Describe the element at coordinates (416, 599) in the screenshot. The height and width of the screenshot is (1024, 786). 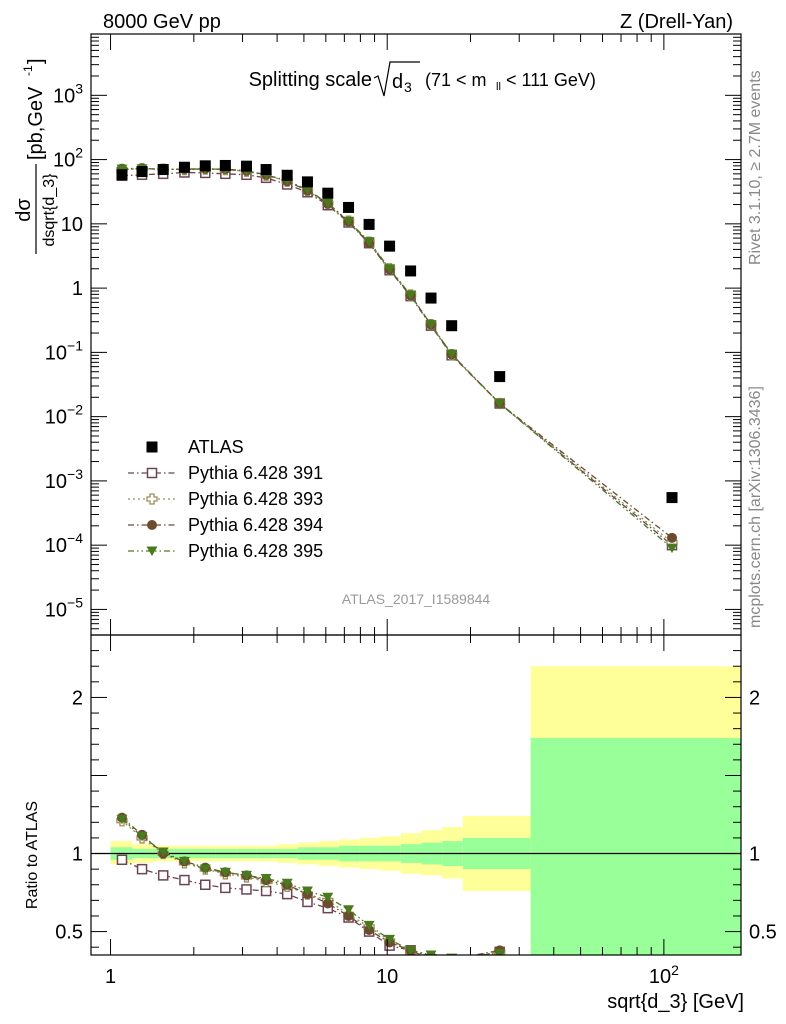
I see `analysis-id-label: ATLAS_2017_I1589844` at that location.